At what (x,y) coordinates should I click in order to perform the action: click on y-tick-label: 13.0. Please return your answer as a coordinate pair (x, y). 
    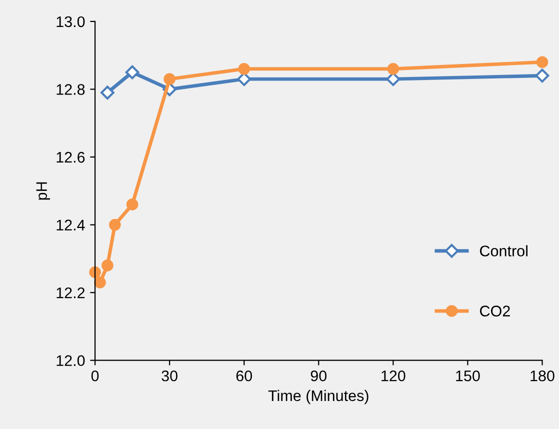
    Looking at the image, I should click on (70, 22).